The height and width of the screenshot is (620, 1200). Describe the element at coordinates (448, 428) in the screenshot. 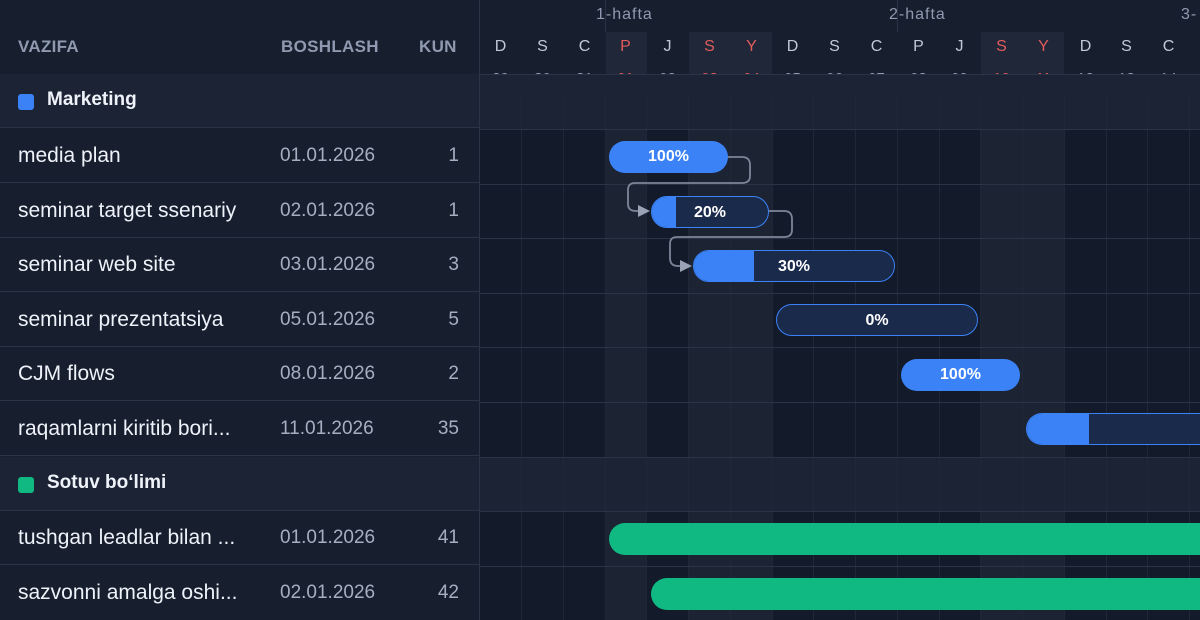

I see `task-days: 35` at that location.